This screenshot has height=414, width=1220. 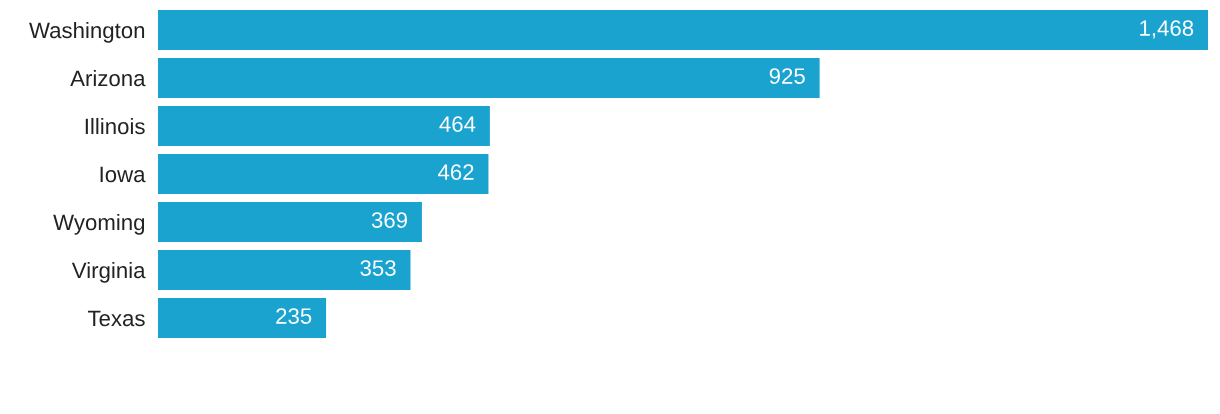 What do you see at coordinates (99, 224) in the screenshot?
I see `y-tick-label: Wyoming` at bounding box center [99, 224].